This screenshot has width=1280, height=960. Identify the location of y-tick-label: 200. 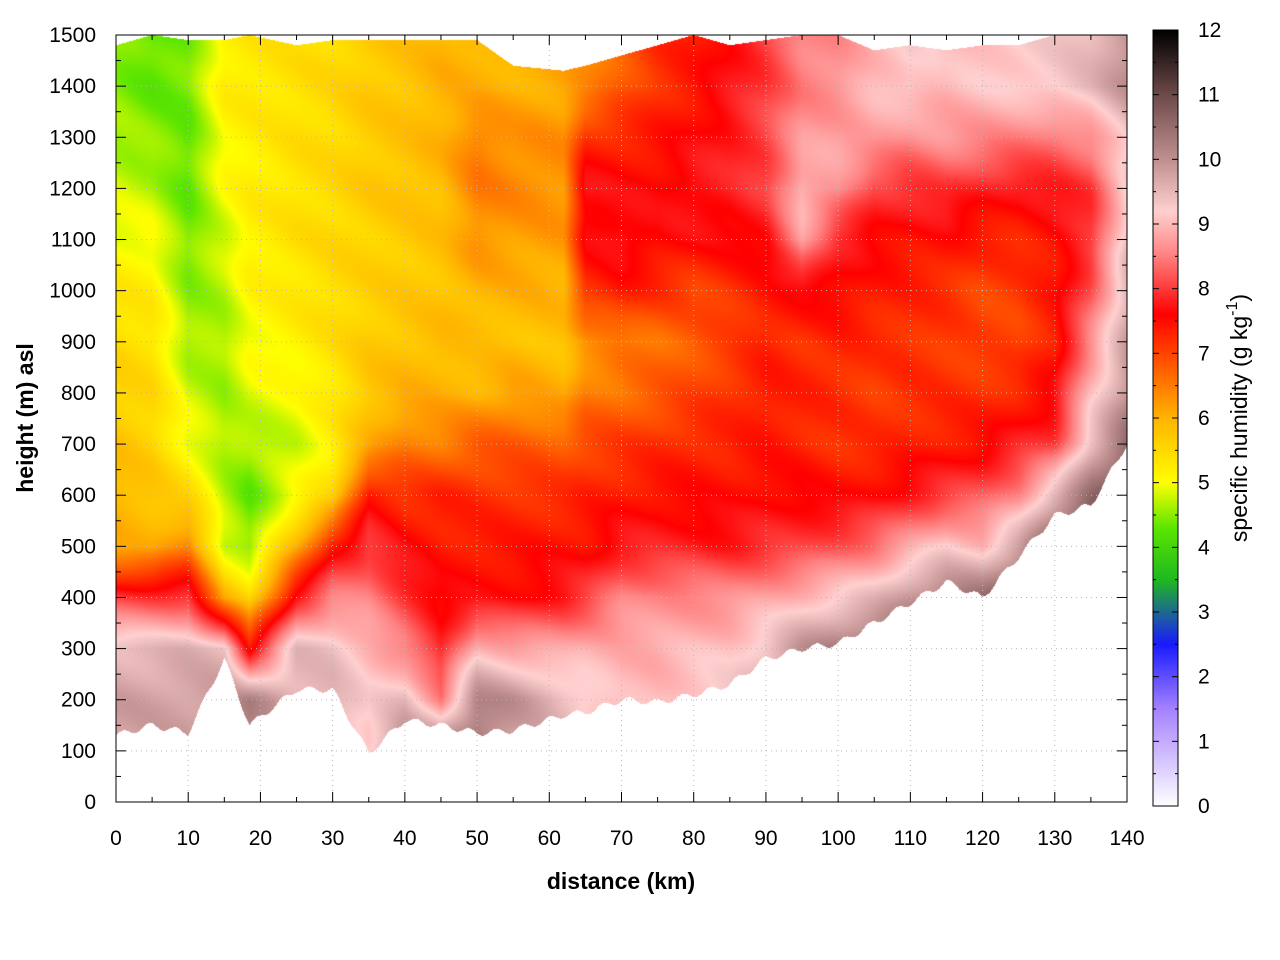
(78, 700).